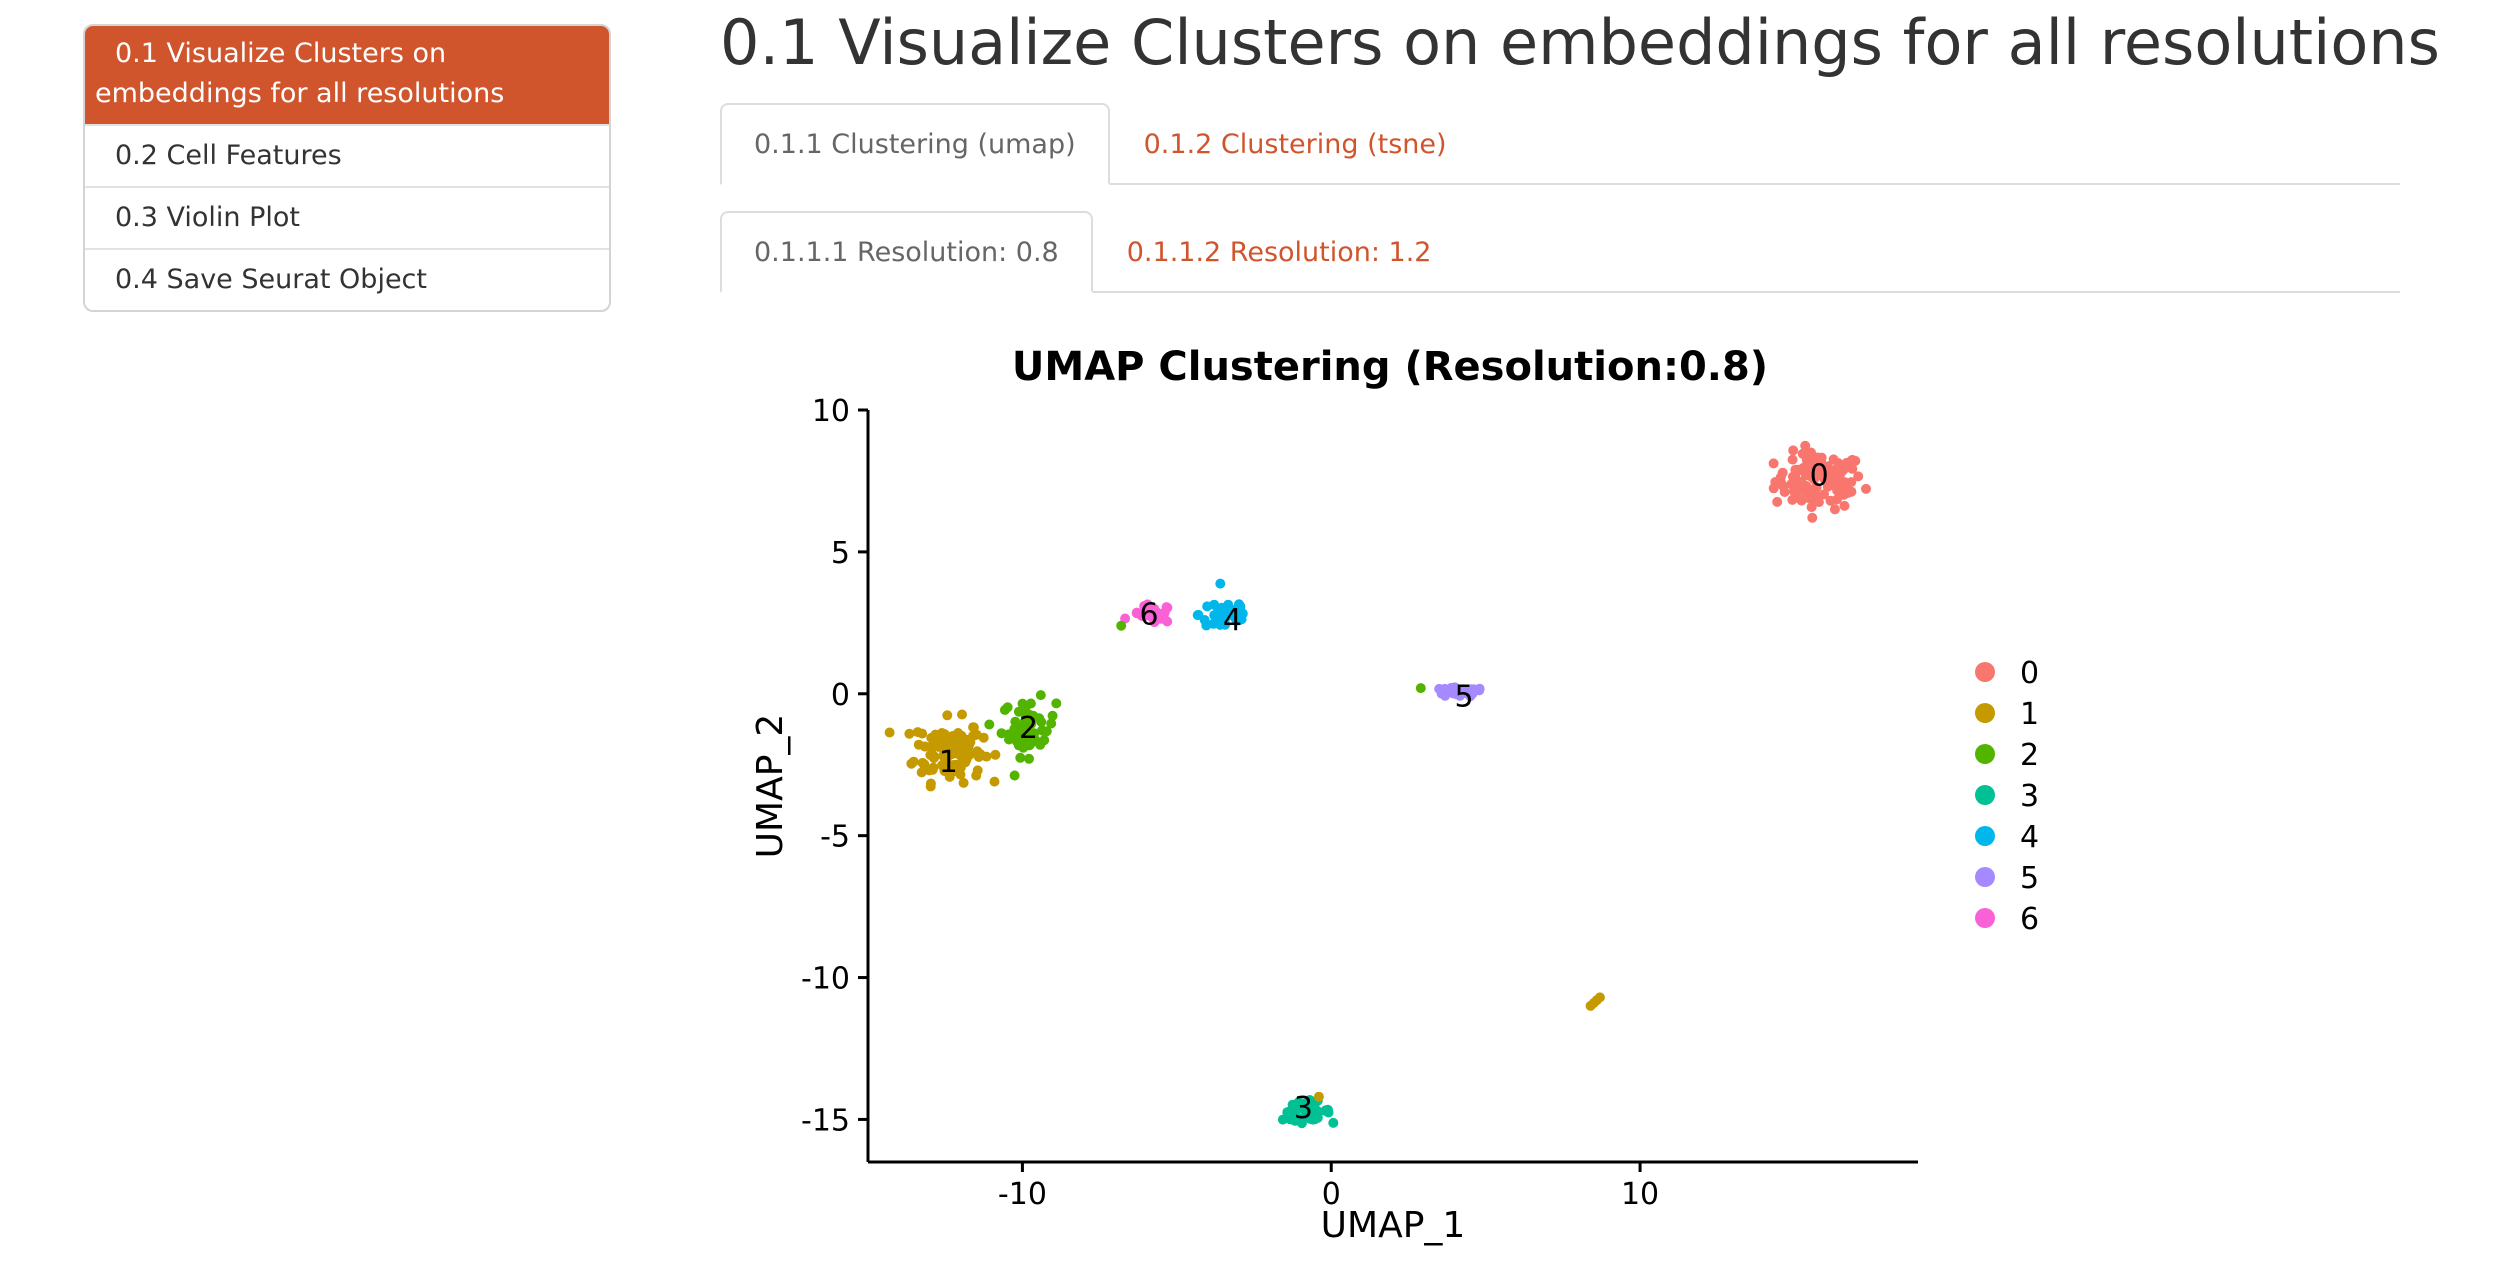  Describe the element at coordinates (831, 411) in the screenshot. I see `y-tick-label: 10` at that location.